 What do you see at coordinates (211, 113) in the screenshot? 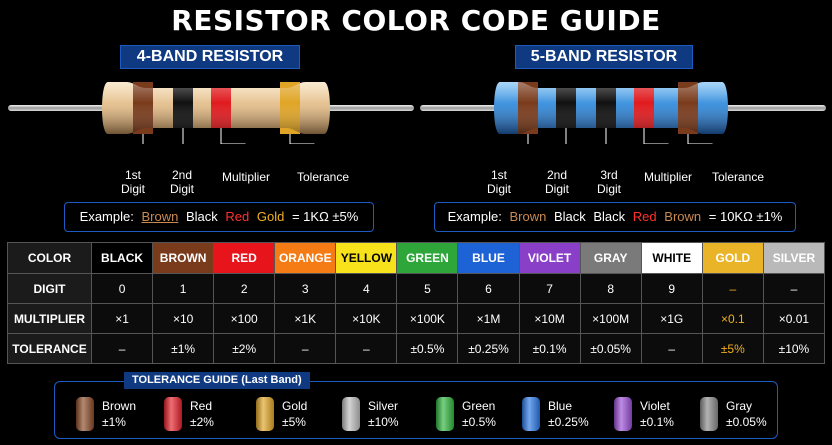
I see `four-band-resistor-illustration` at bounding box center [211, 113].